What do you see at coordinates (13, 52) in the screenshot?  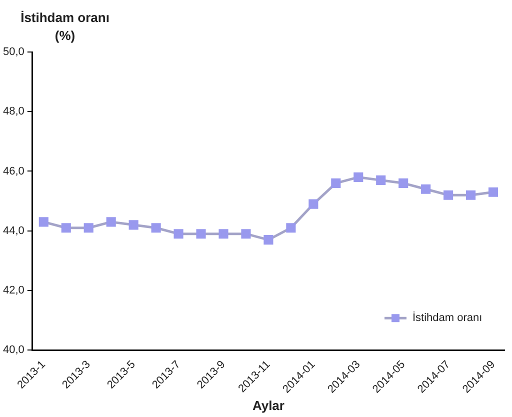 I see `y-tick-label: 50,0` at bounding box center [13, 52].